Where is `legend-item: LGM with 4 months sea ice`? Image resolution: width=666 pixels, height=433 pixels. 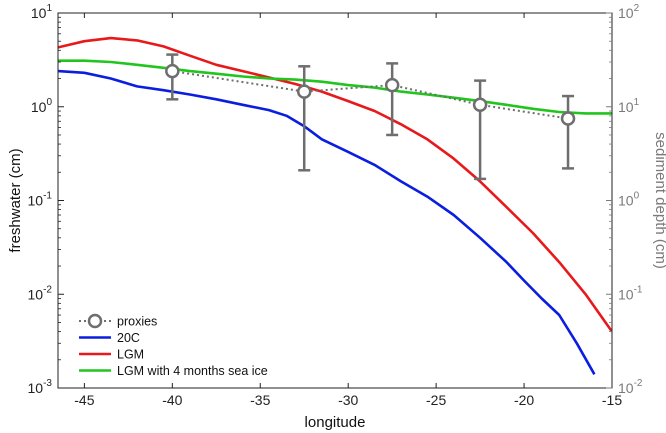 legend-item: LGM with 4 months sea ice is located at coordinates (173, 371).